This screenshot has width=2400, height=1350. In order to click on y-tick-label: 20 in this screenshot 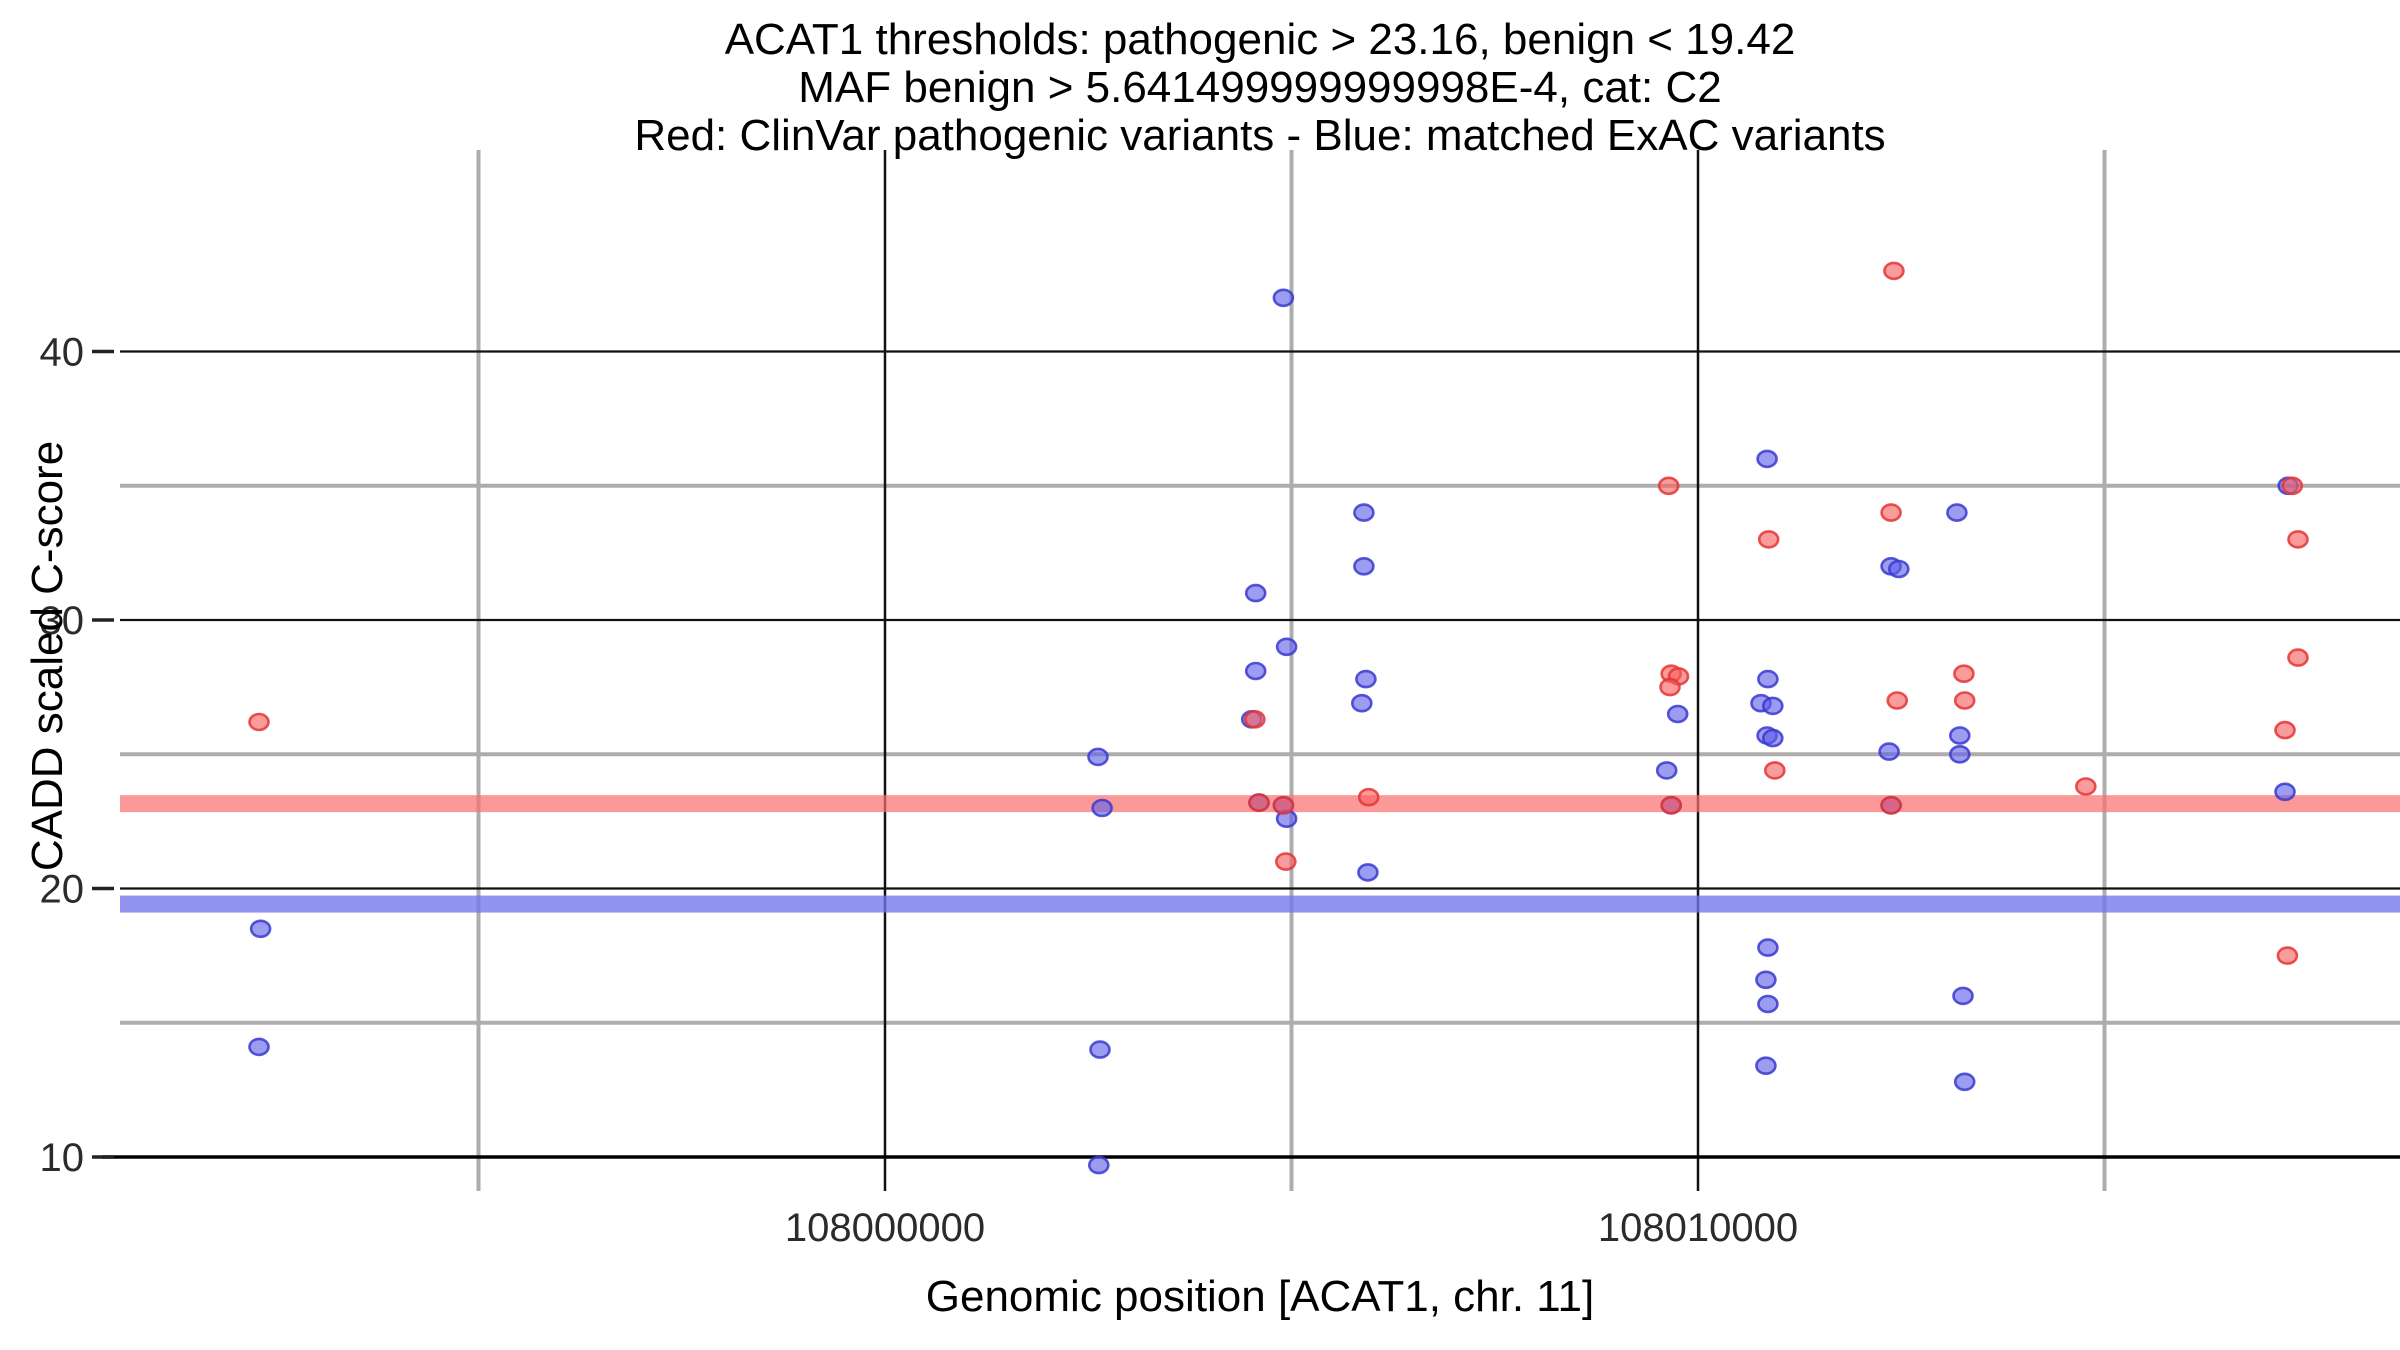, I will do `click(62, 890)`.